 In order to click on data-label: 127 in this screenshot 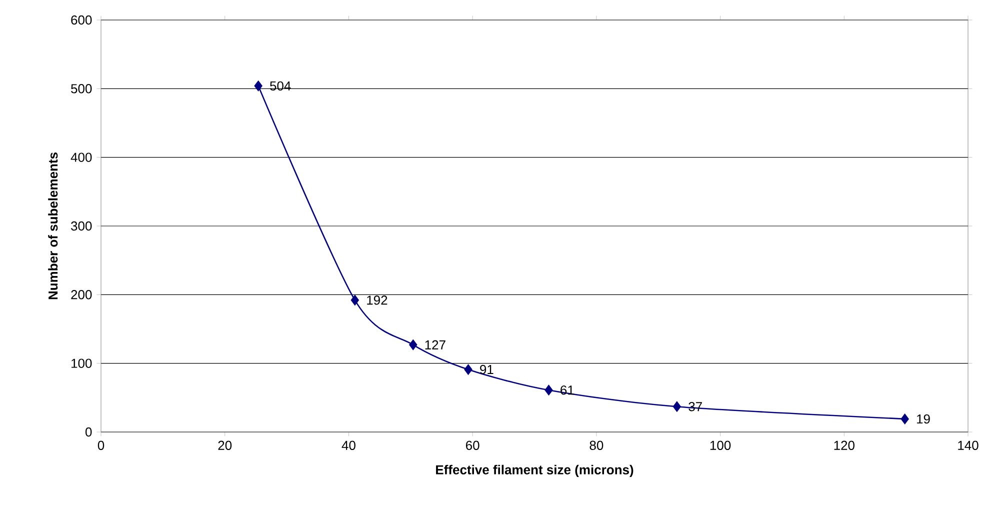, I will do `click(435, 345)`.